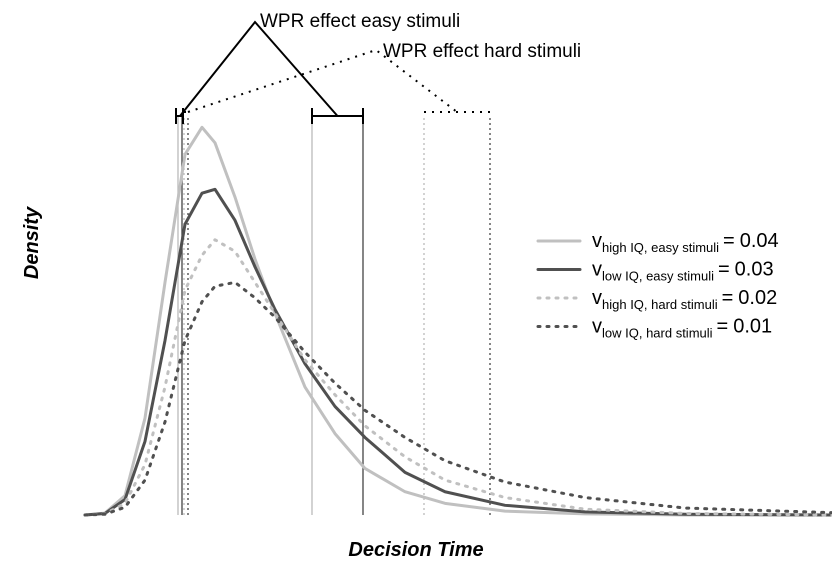  I want to click on x-axis-label: Decision Time, so click(415, 550).